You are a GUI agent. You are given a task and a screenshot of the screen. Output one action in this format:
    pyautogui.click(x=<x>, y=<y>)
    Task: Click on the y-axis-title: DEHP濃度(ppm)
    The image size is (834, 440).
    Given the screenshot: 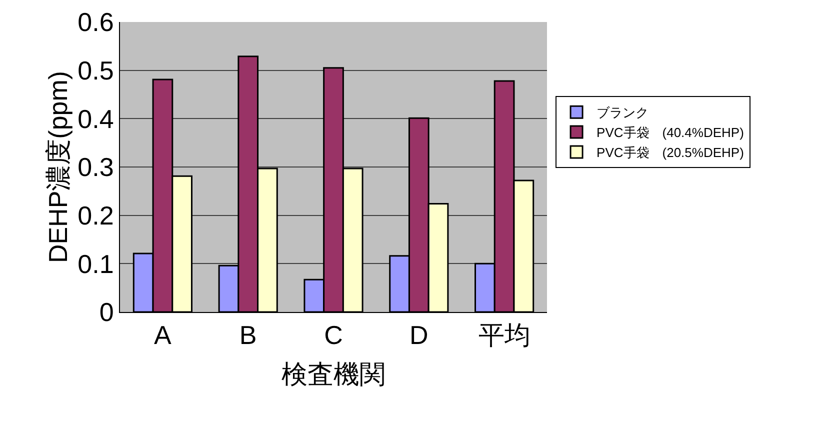 What is the action you would take?
    pyautogui.click(x=58, y=167)
    